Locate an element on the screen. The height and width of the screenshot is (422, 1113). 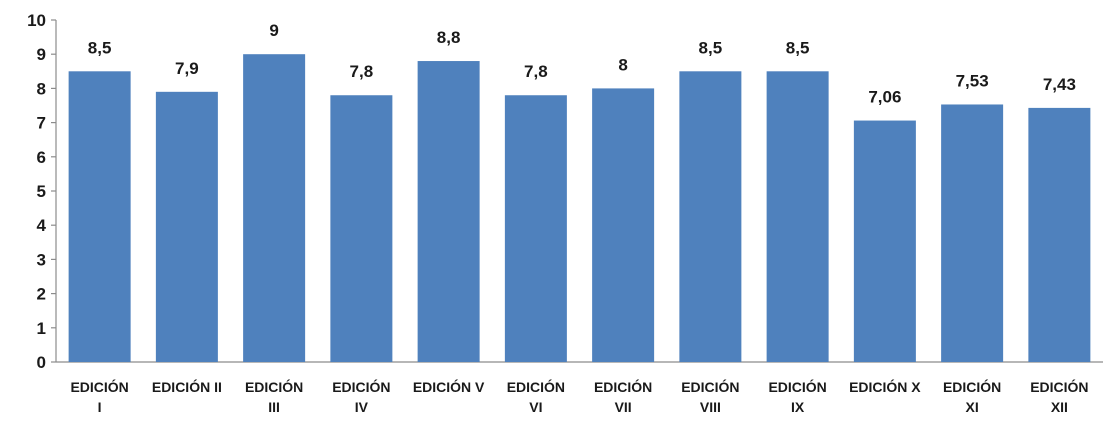
data-label: 7,53 is located at coordinates (972, 80).